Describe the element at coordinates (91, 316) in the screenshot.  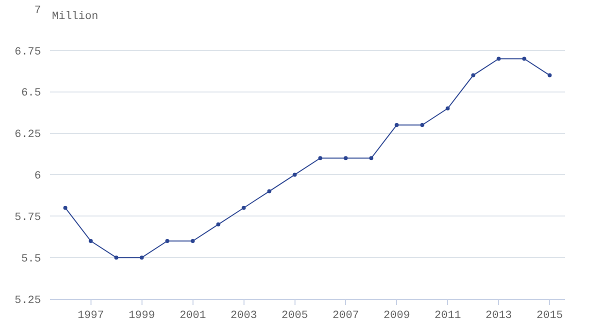
I see `x-tick-label: 1997` at that location.